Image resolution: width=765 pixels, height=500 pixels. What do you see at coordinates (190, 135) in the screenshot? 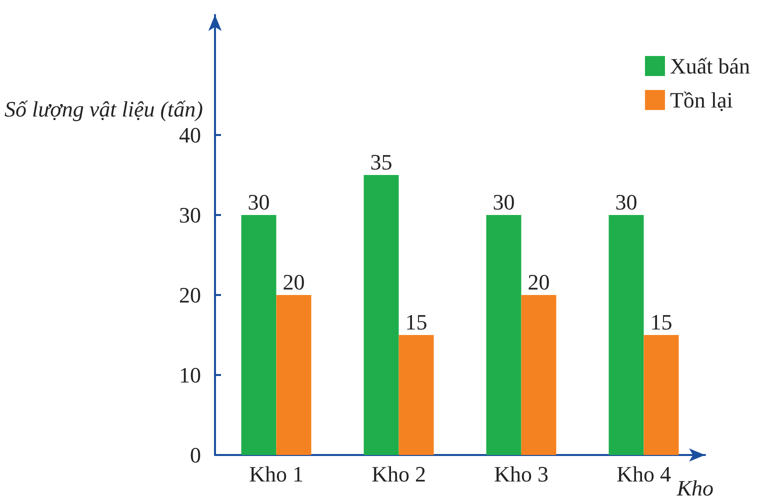
I see `y-tick-label: 40` at bounding box center [190, 135].